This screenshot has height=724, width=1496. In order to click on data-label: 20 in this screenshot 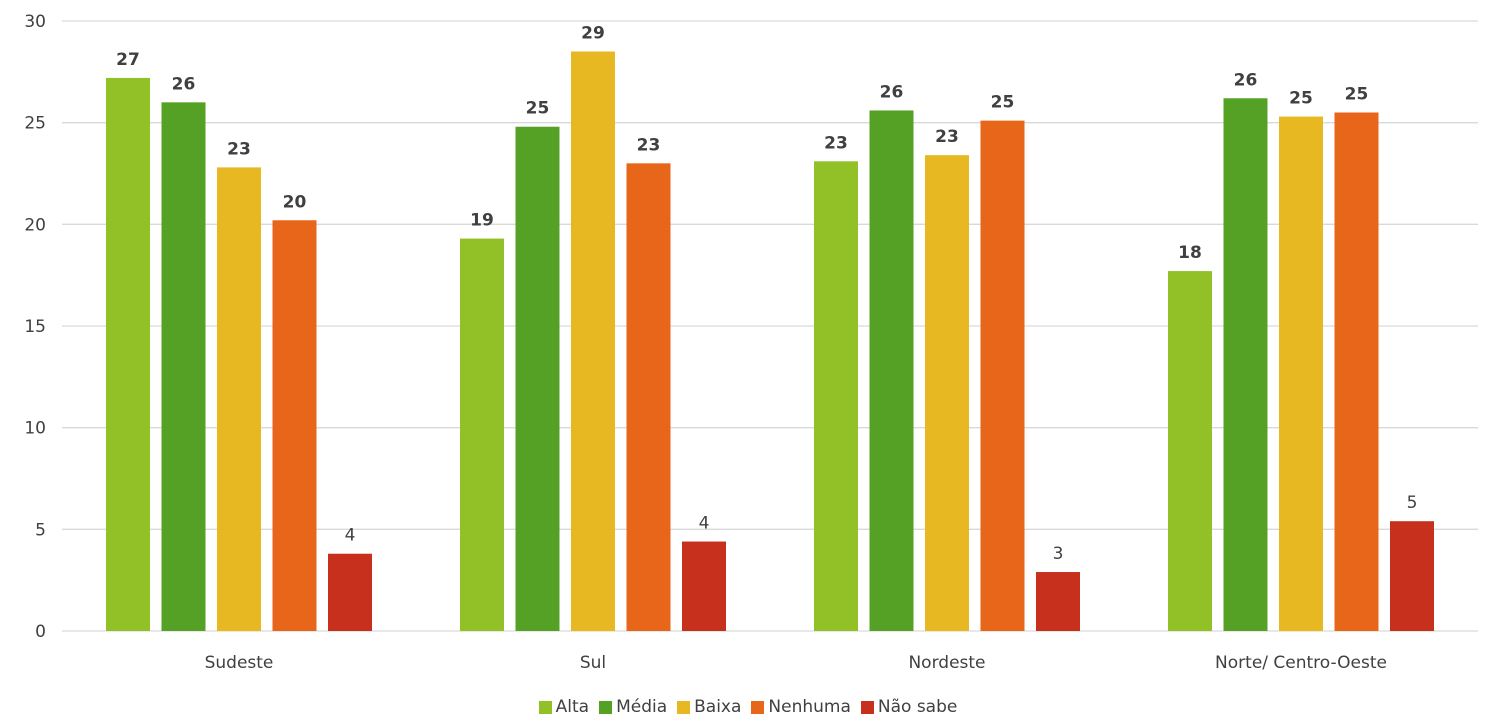, I will do `click(295, 202)`.